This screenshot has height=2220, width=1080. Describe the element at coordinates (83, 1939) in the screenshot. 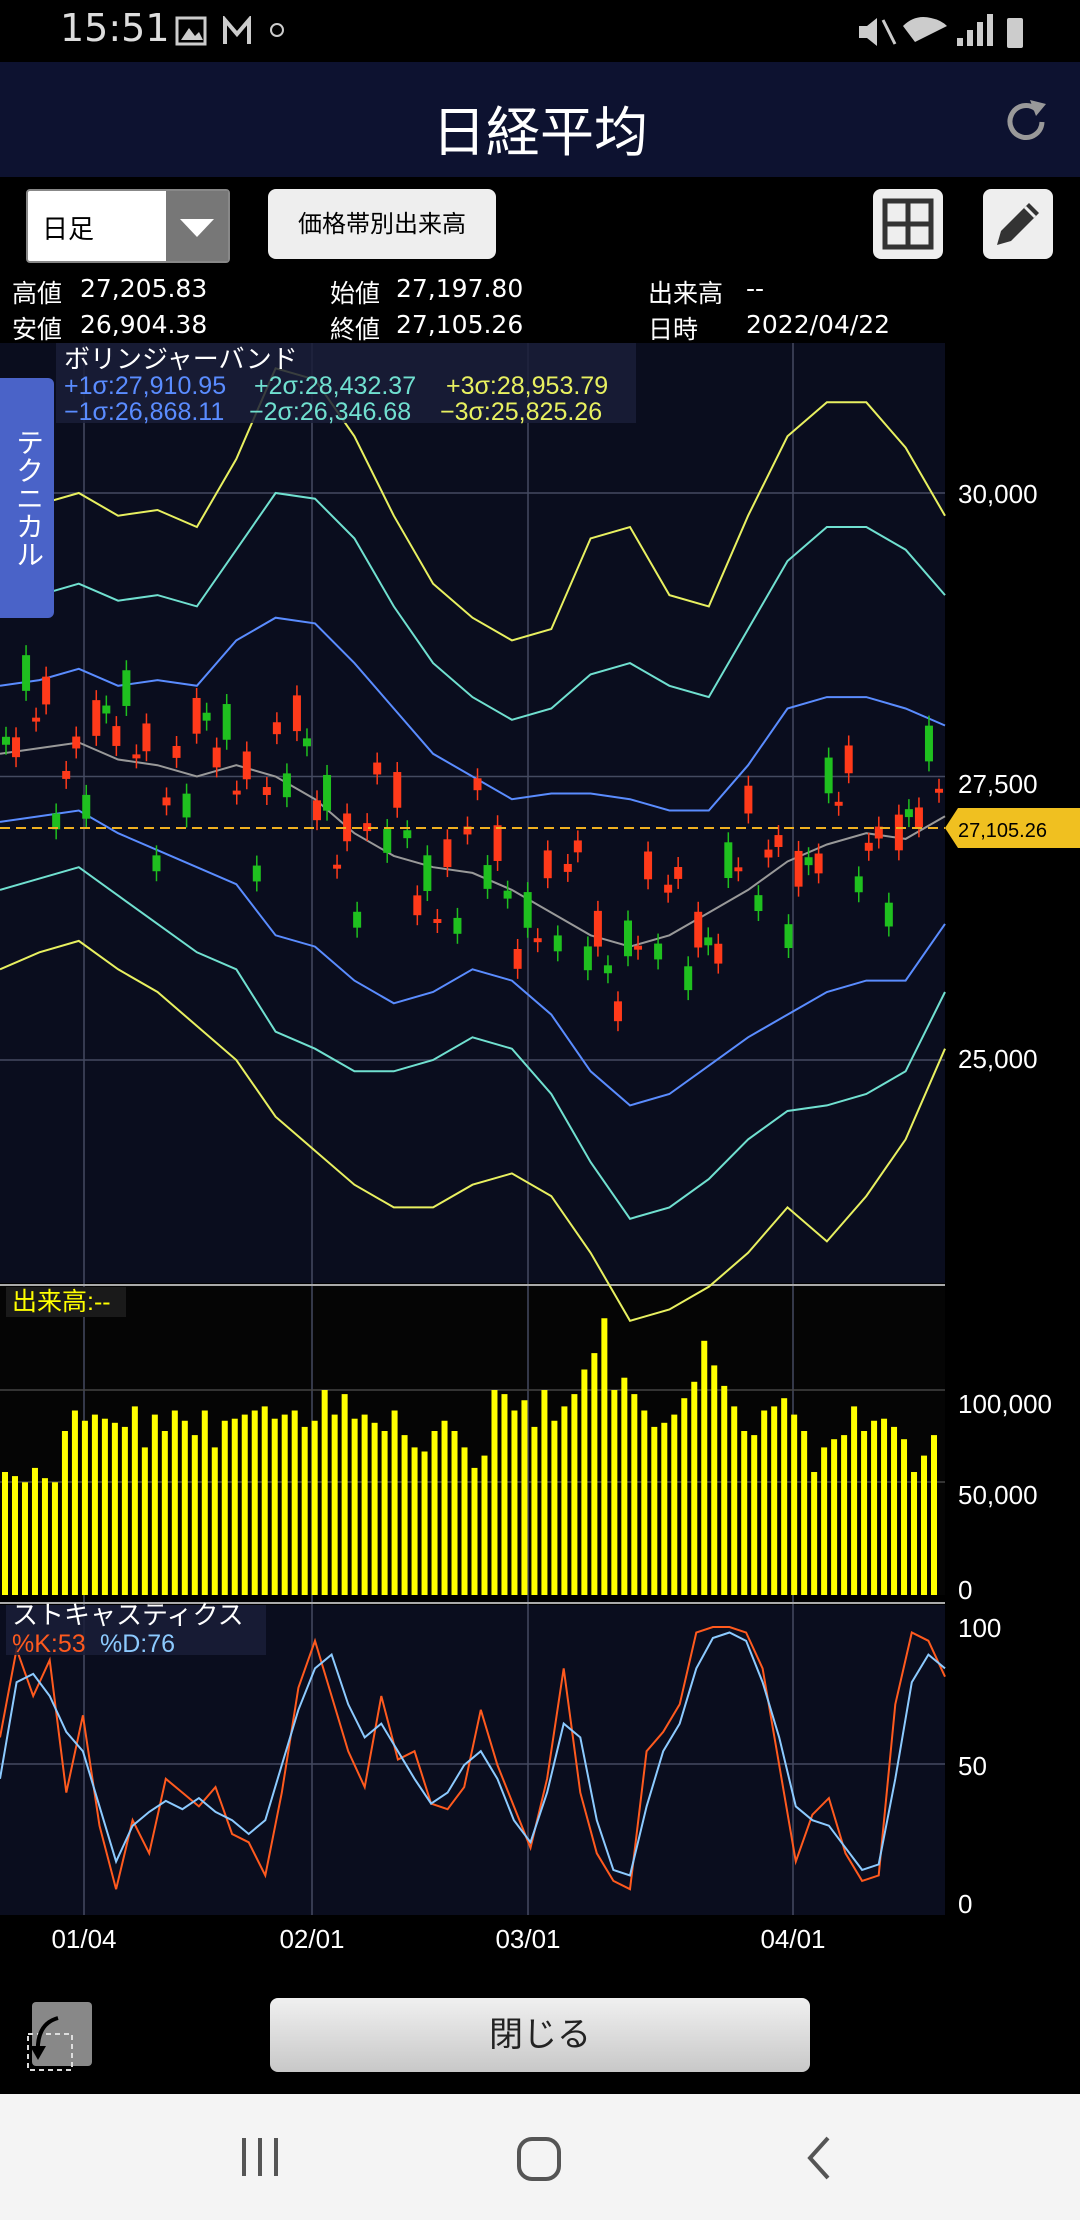

I see `x-label-0104: 01/04` at that location.